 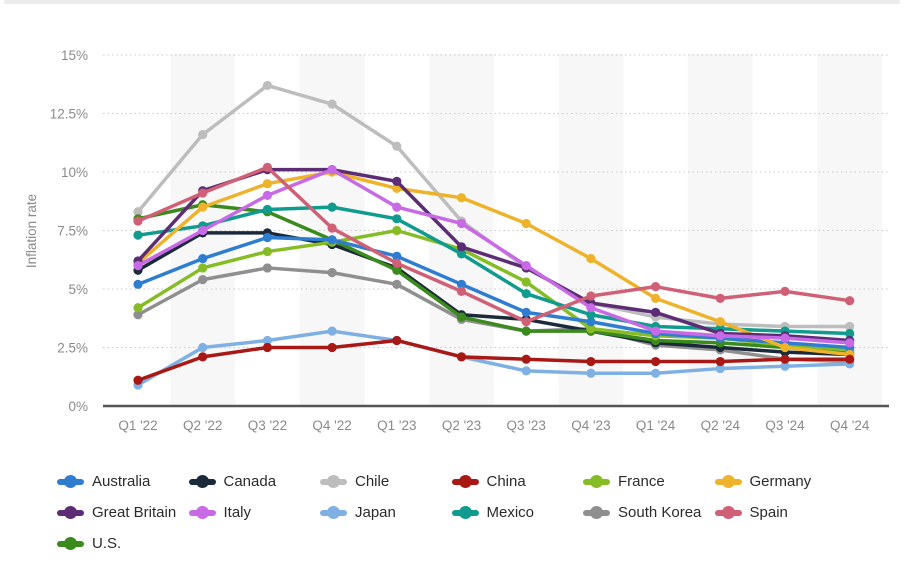 I want to click on data-point-australia-Q3 '22, so click(x=267, y=237).